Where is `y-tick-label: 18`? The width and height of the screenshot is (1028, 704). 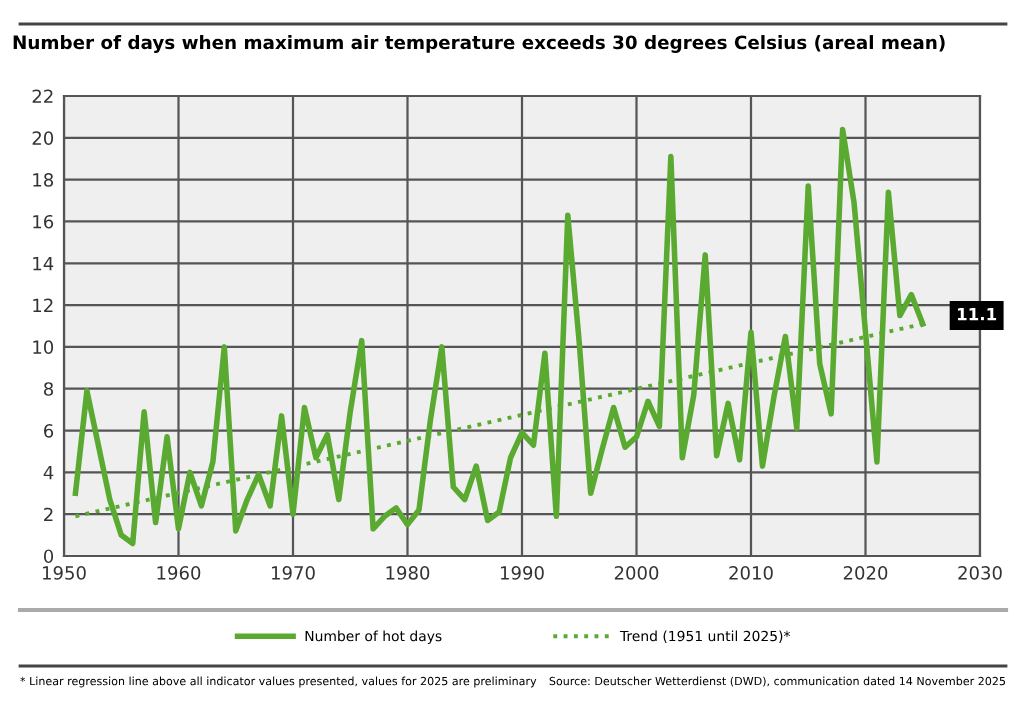
y-tick-label: 18 is located at coordinates (43, 180).